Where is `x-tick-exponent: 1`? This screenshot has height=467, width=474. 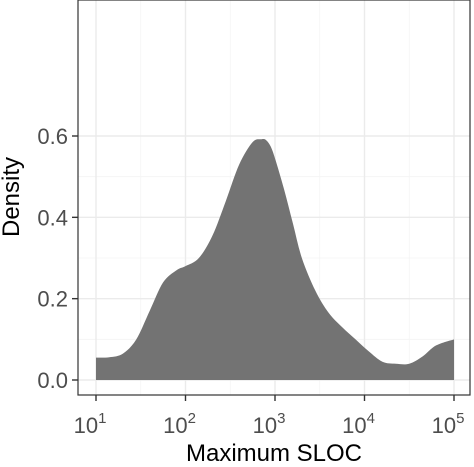
x-tick-exponent: 1 is located at coordinates (102, 418).